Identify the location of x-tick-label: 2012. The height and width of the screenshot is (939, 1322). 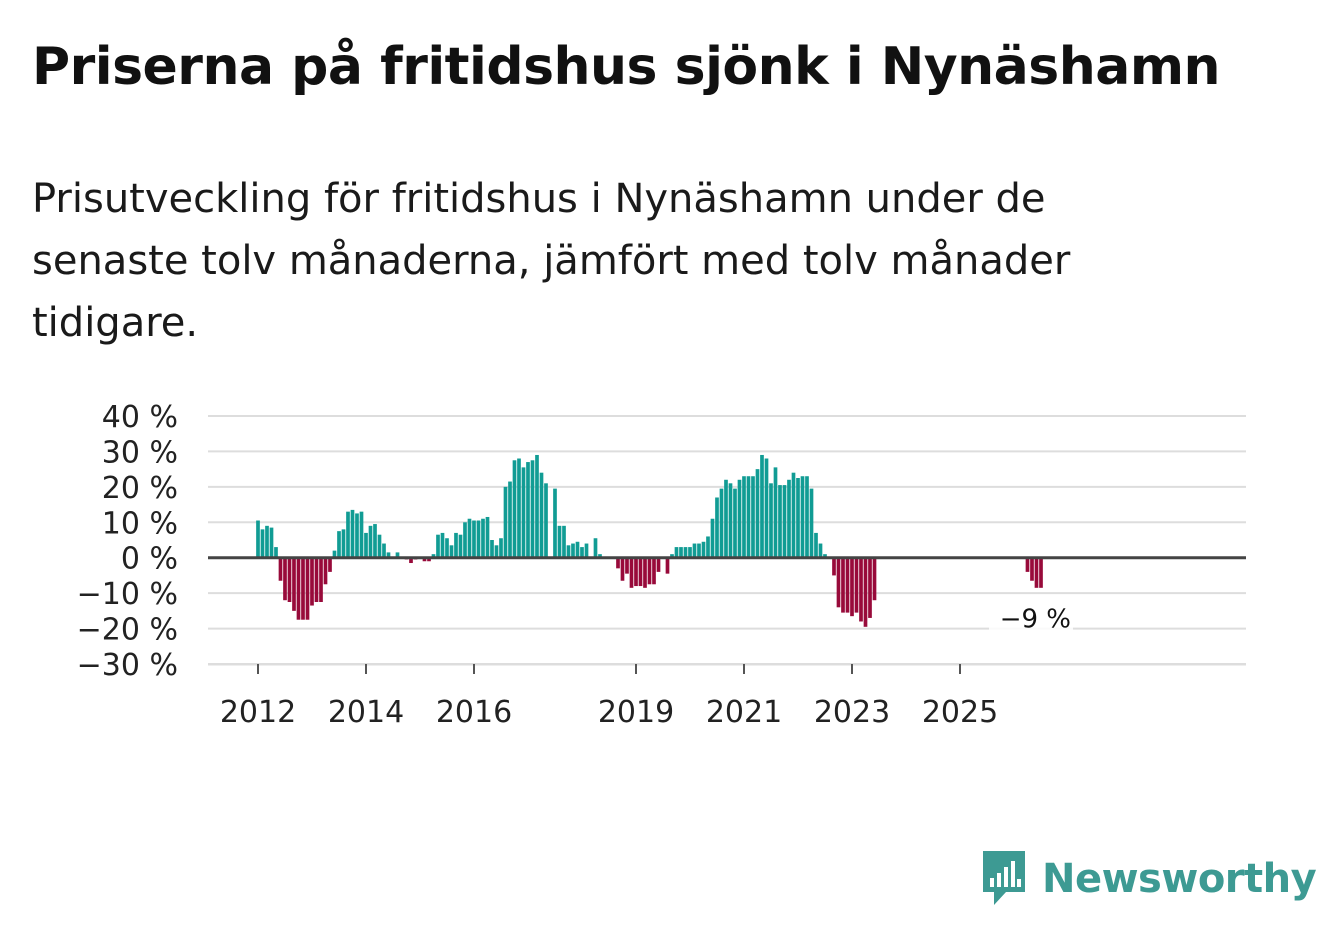
(258, 712).